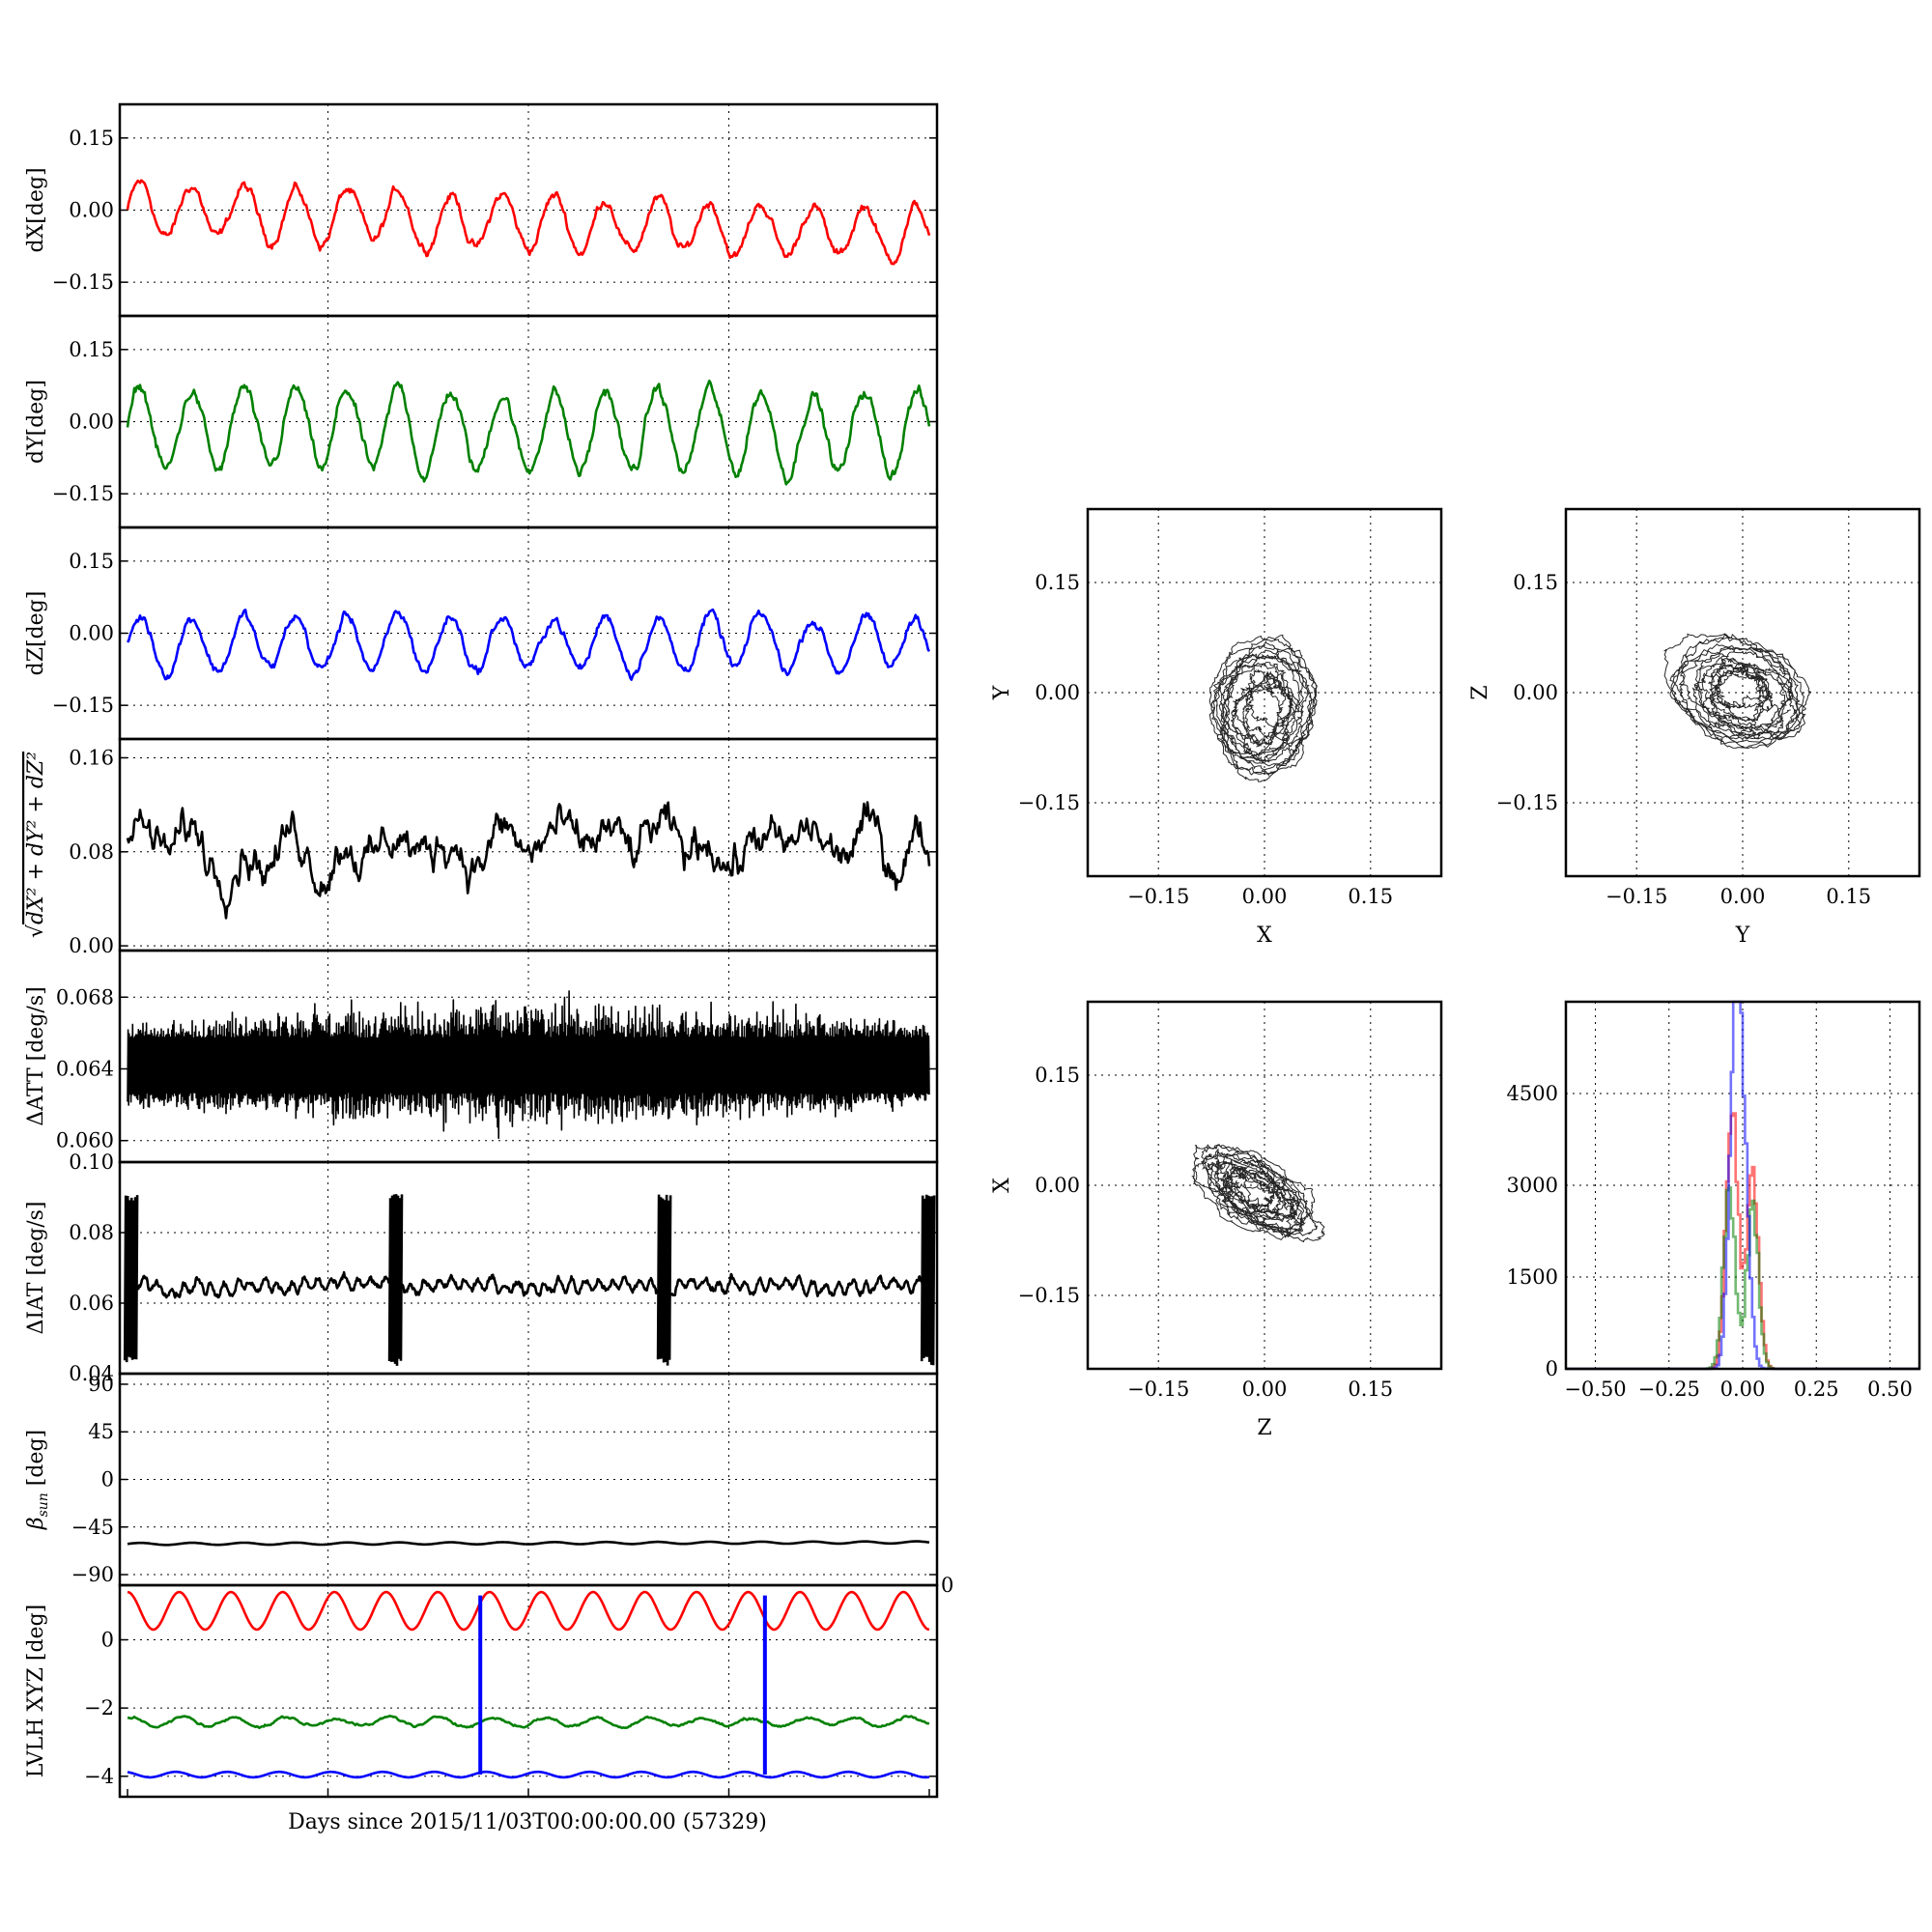 The width and height of the screenshot is (1932, 1932). What do you see at coordinates (36, 1523) in the screenshot?
I see `label-part: β` at bounding box center [36, 1523].